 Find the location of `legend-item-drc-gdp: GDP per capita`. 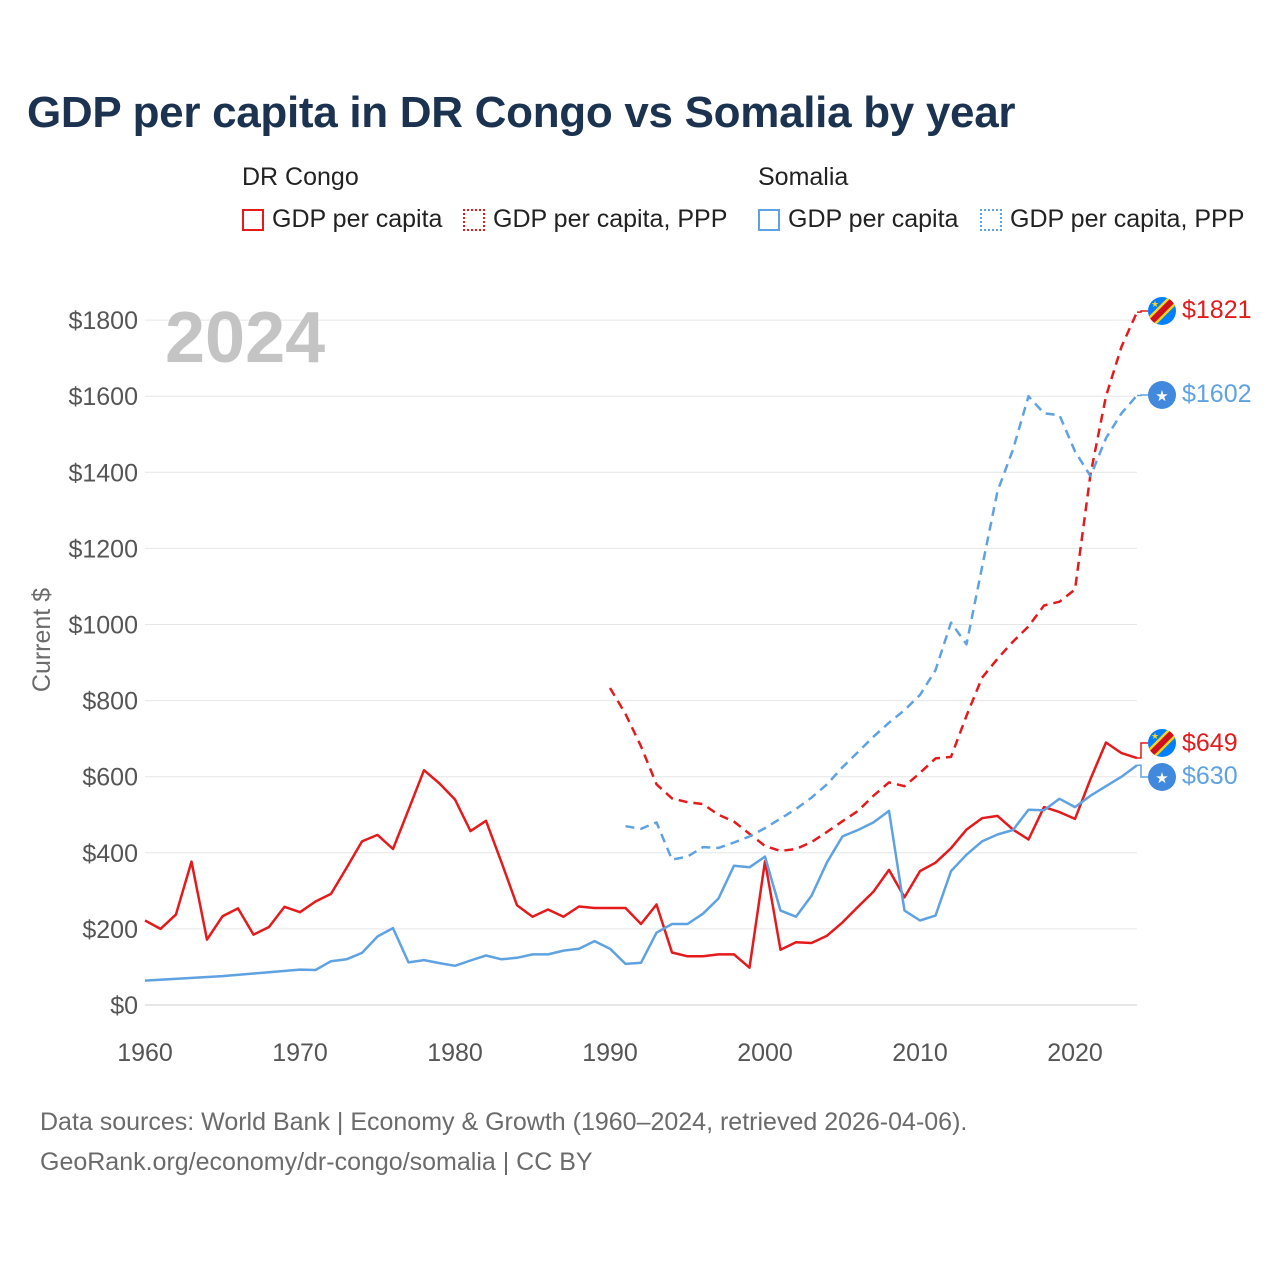

legend-item-drc-gdp: GDP per capita is located at coordinates (342, 219).